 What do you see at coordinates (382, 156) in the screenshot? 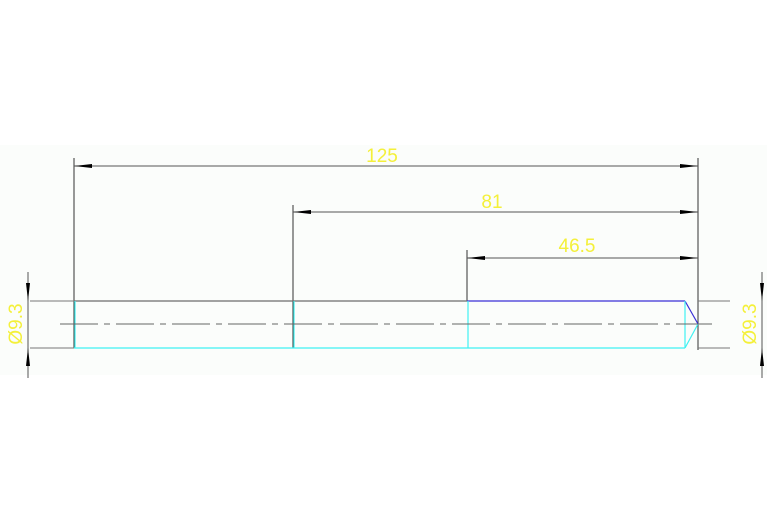
I see `dim-text-125: 125` at bounding box center [382, 156].